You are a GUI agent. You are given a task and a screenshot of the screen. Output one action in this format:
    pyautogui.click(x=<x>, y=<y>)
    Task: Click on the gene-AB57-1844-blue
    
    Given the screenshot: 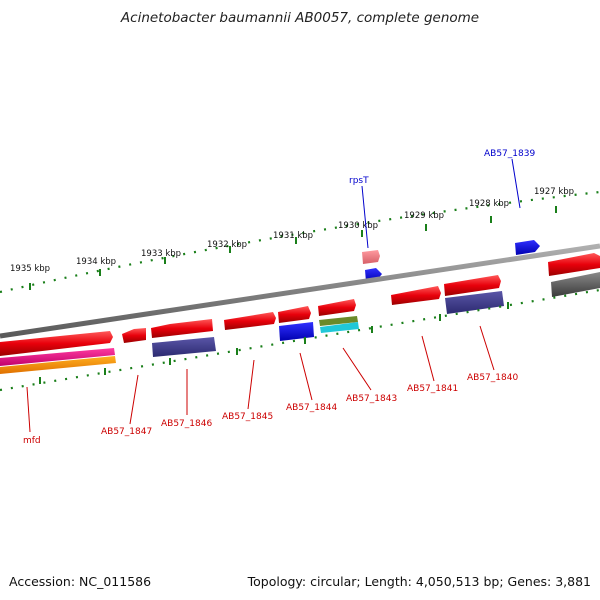 What is the action you would take?
    pyautogui.click(x=296, y=331)
    